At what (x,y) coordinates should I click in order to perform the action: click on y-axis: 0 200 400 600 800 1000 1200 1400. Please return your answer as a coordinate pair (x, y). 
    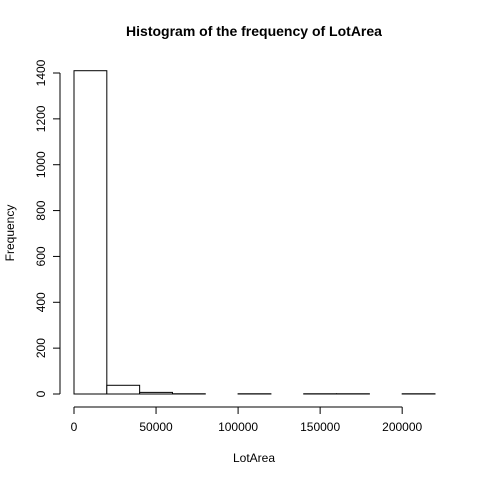
    Looking at the image, I should click on (47, 228).